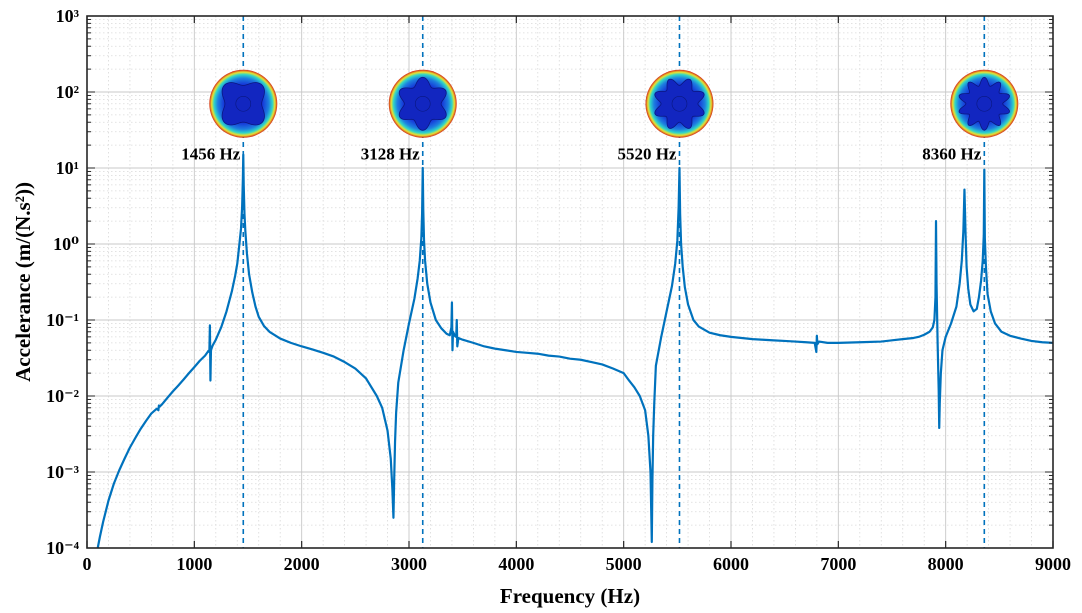  Describe the element at coordinates (87, 564) in the screenshot. I see `x-tick-label: 0` at that location.